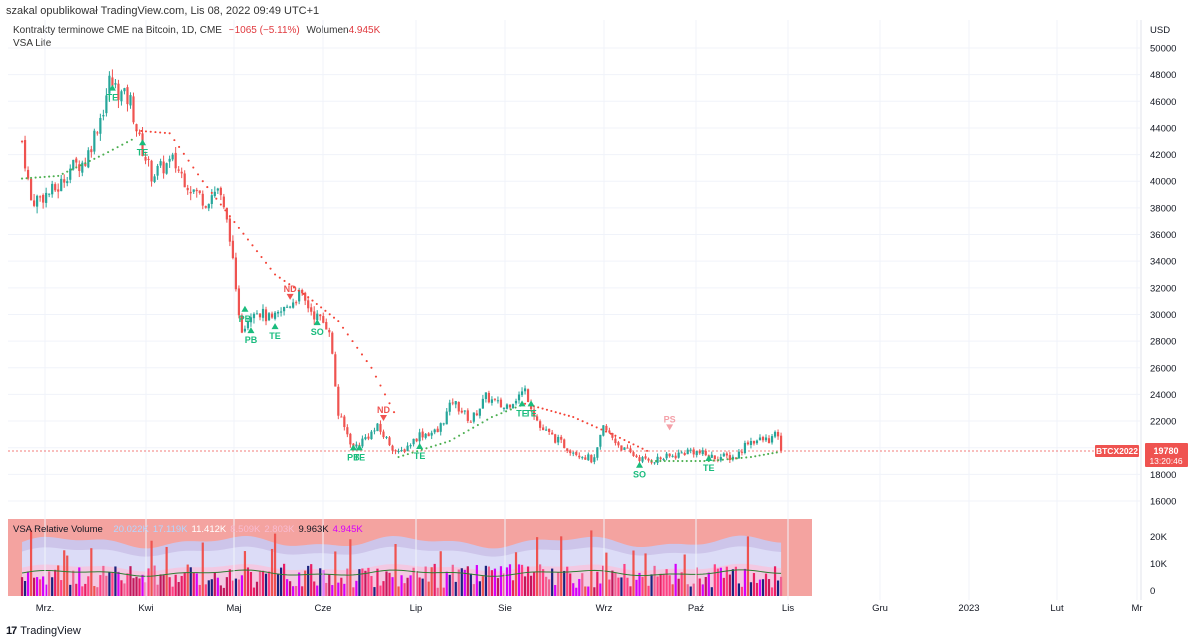 The width and height of the screenshot is (1200, 644). Describe the element at coordinates (279, 529) in the screenshot. I see `vsa-value: 2.803K` at that location.